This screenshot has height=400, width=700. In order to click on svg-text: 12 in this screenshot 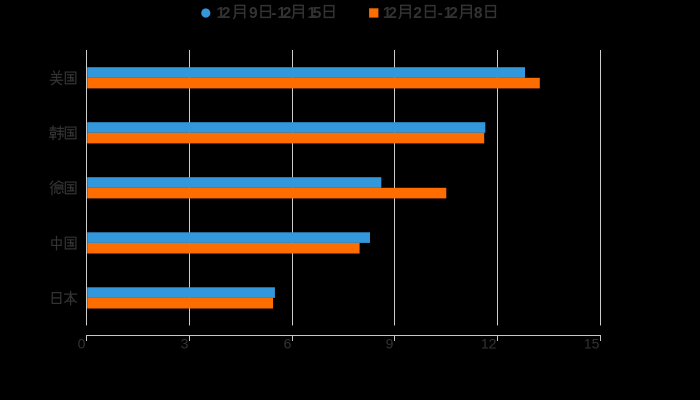, I will do `click(489, 344)`.